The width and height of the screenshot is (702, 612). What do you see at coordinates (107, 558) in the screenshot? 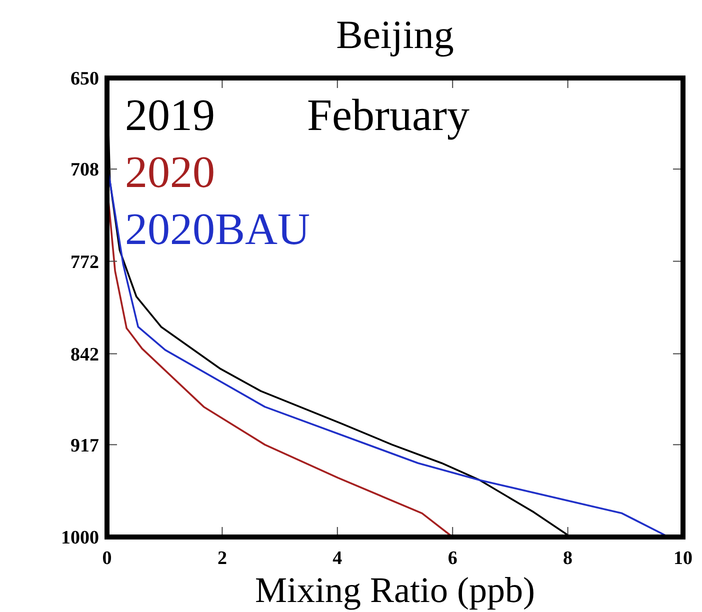
I see `x-tick-label: 0` at bounding box center [107, 558].